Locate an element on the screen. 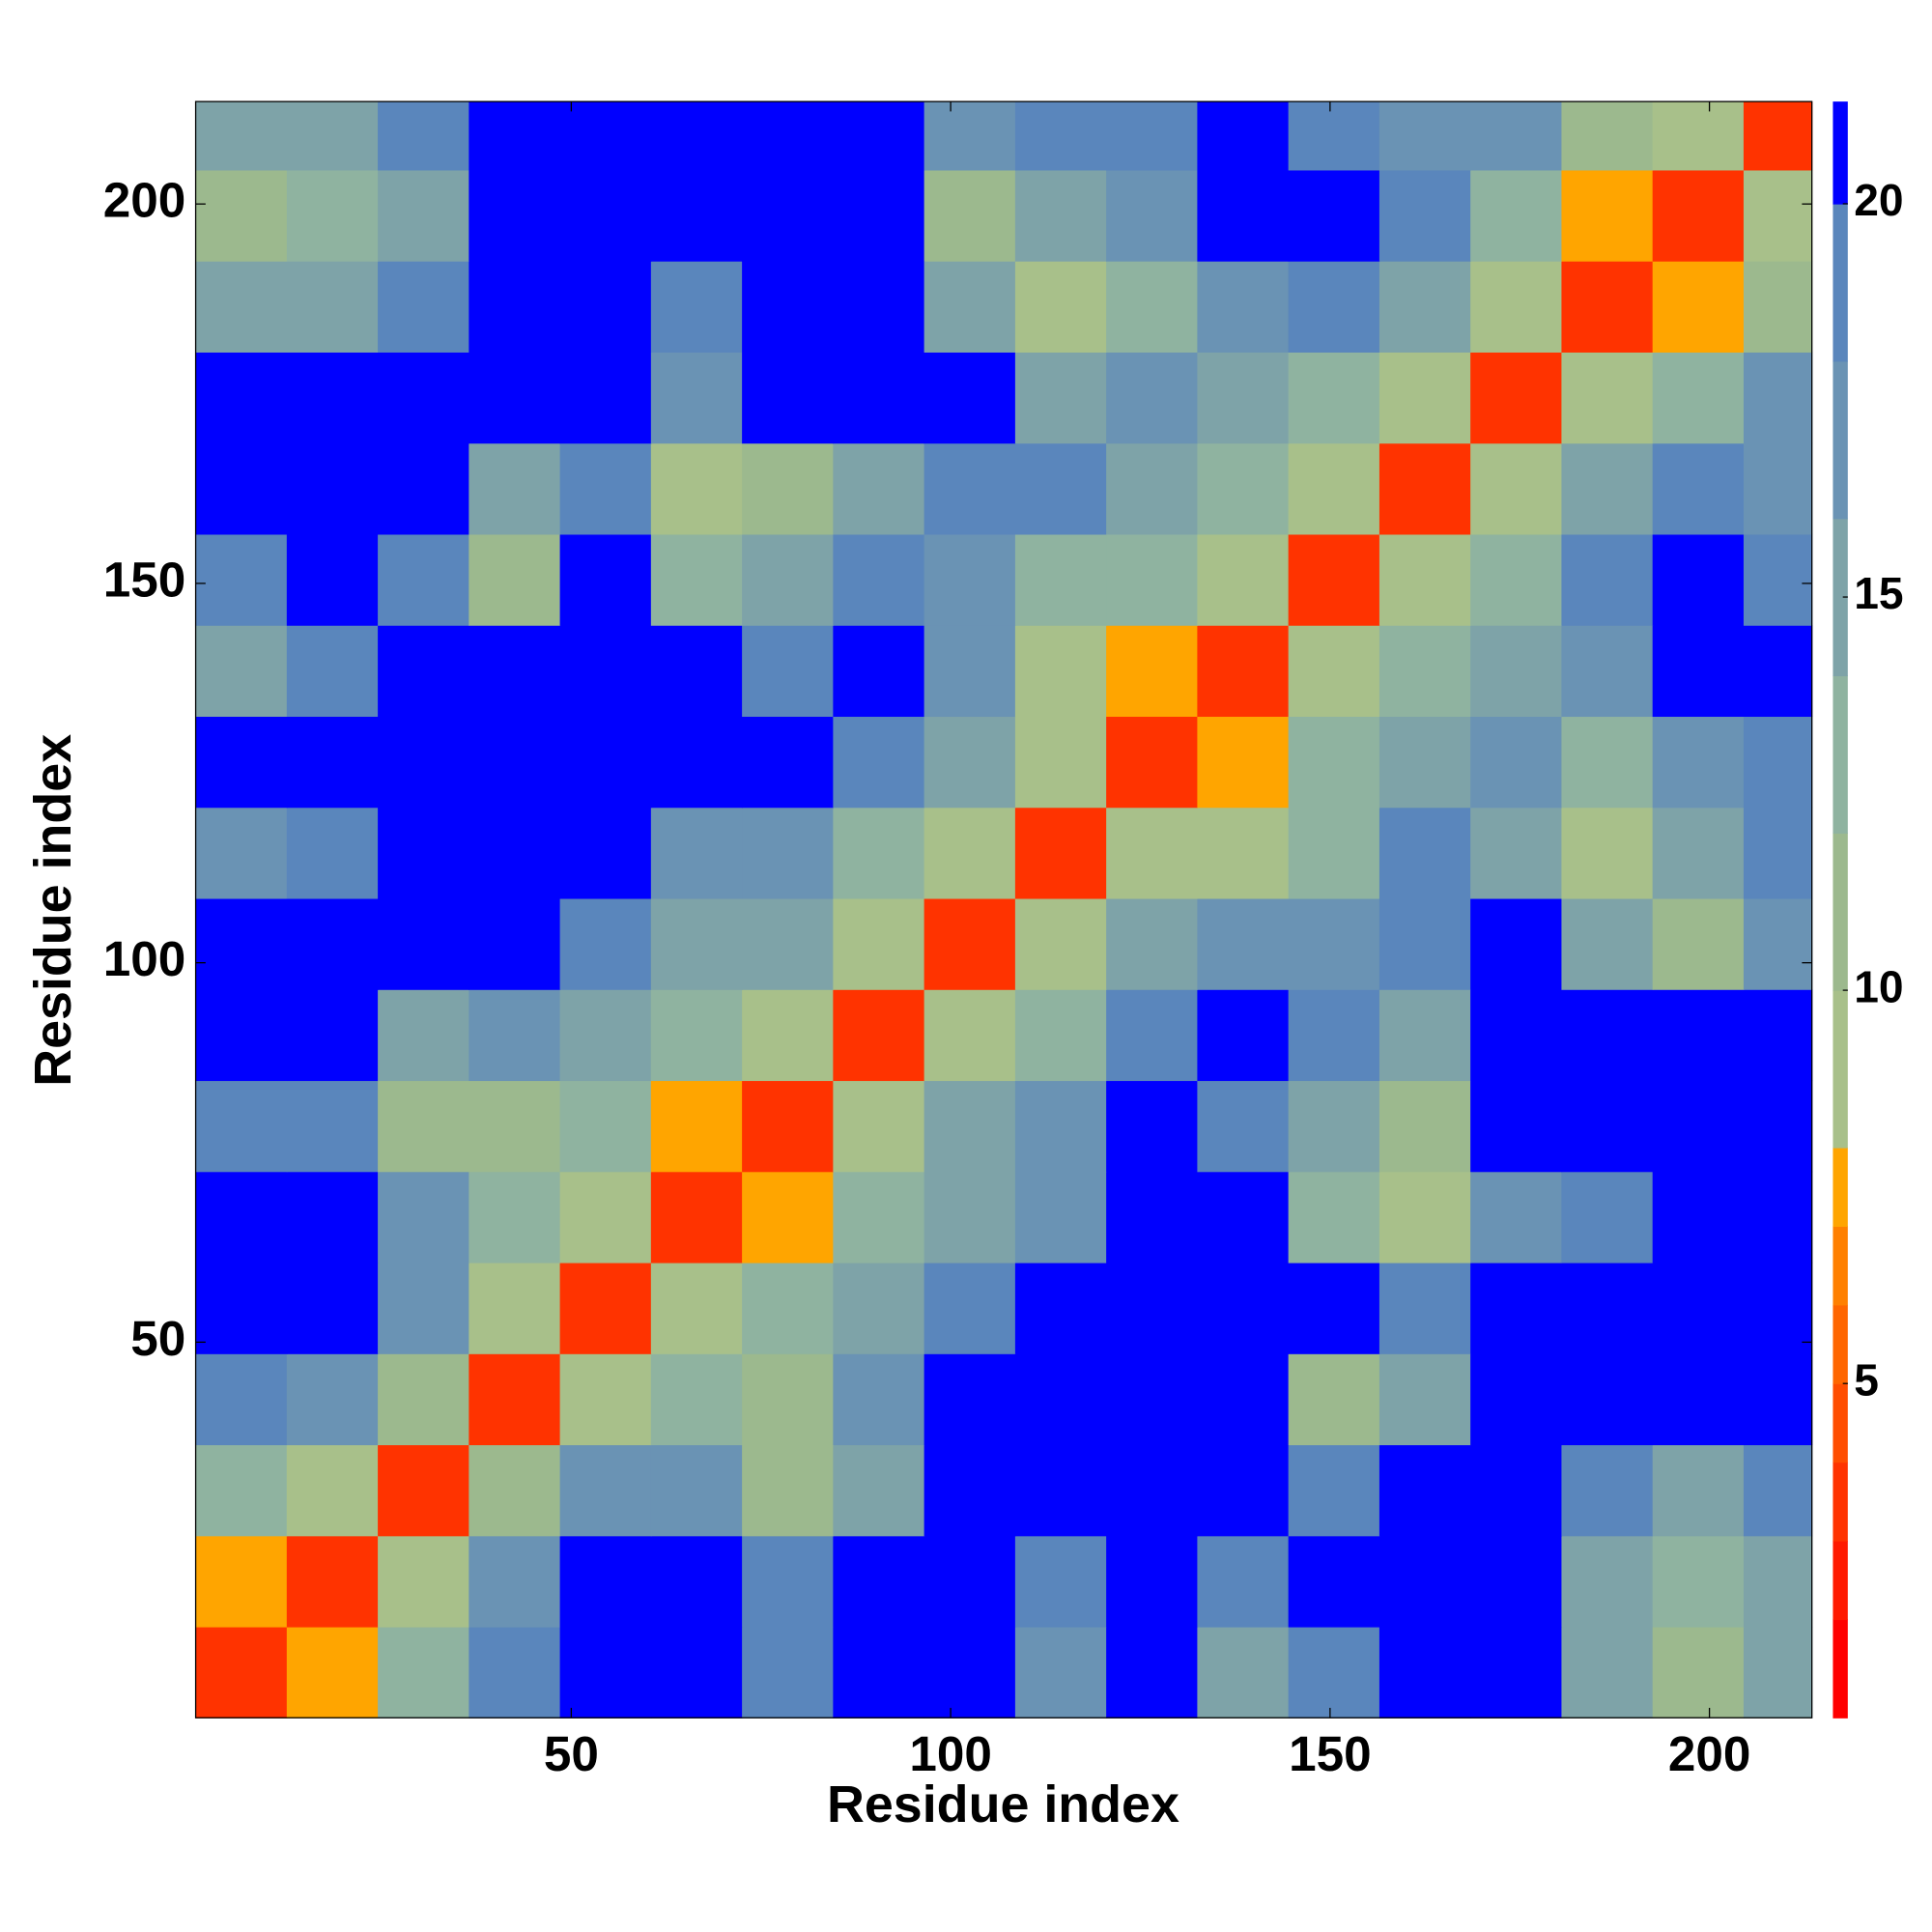  colorbar-tick-label: 5 is located at coordinates (1866, 1379).